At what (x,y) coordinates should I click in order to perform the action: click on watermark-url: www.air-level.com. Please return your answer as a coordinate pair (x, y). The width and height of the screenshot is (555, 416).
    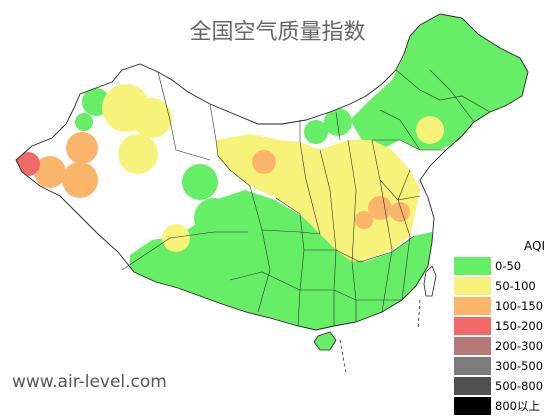
    Looking at the image, I should click on (89, 382).